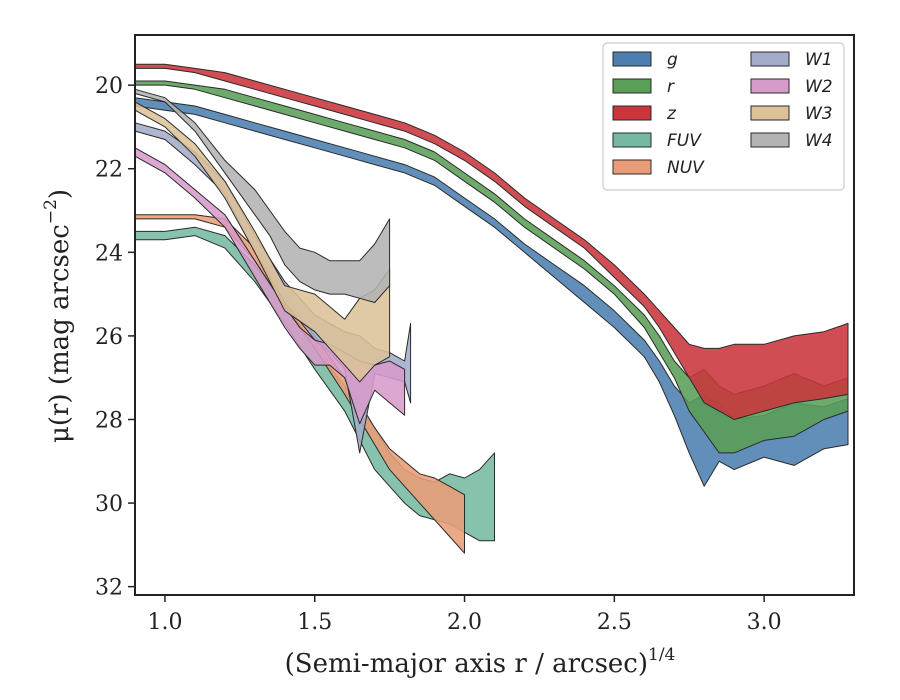 Image resolution: width=900 pixels, height=700 pixels. I want to click on y-axis-title-main: μ(r) (mag arcsec, so click(60, 333).